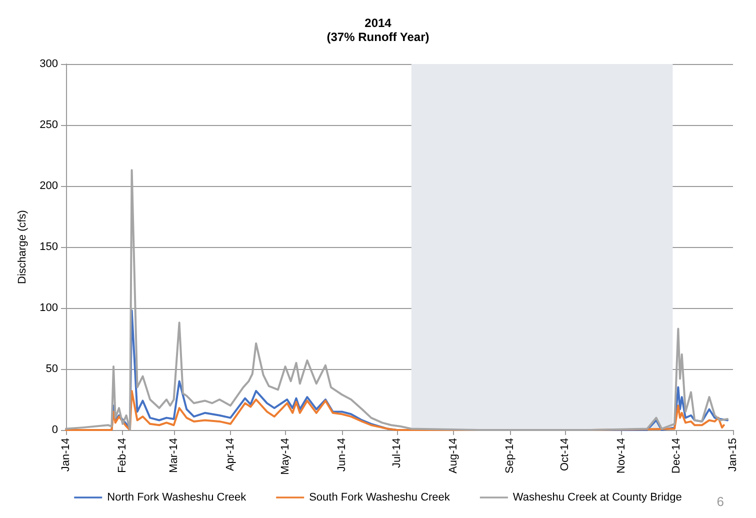  I want to click on x-tick-label: Feb-14, so click(122, 455).